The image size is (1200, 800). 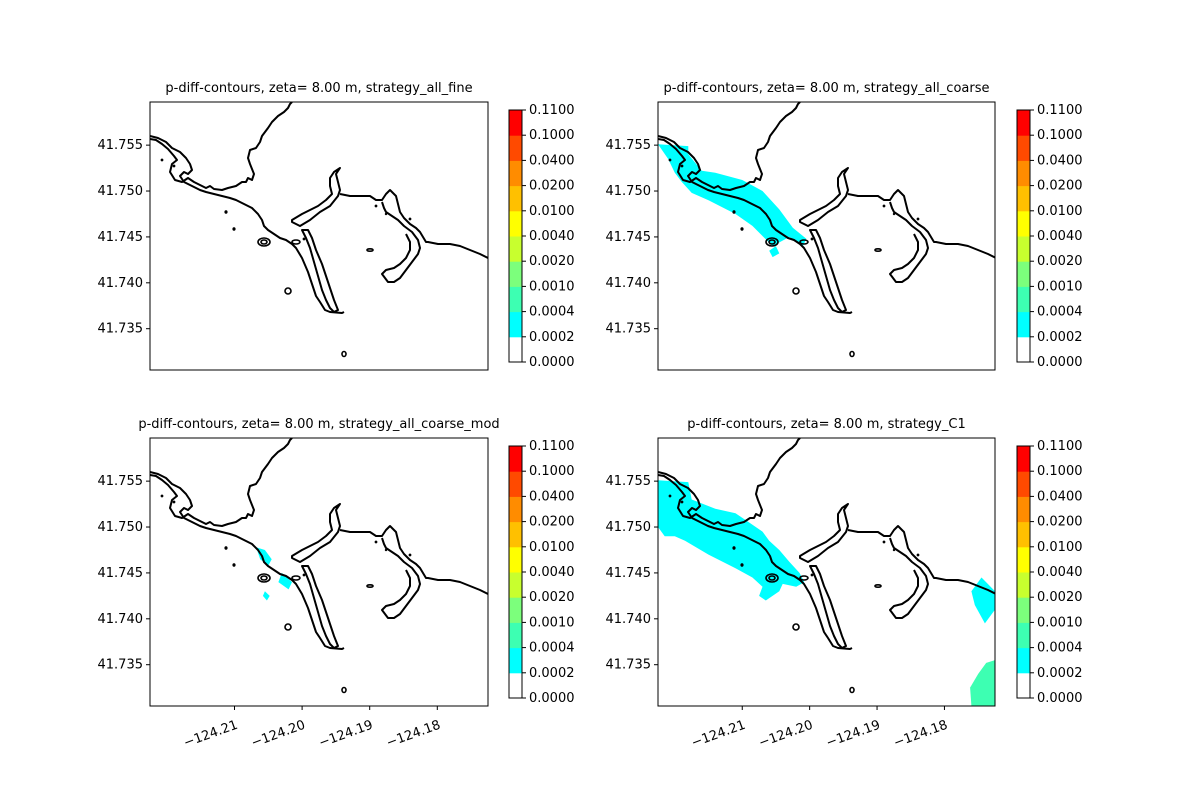 What do you see at coordinates (552, 160) in the screenshot?
I see `colorbar-tick-label: 0.0400` at bounding box center [552, 160].